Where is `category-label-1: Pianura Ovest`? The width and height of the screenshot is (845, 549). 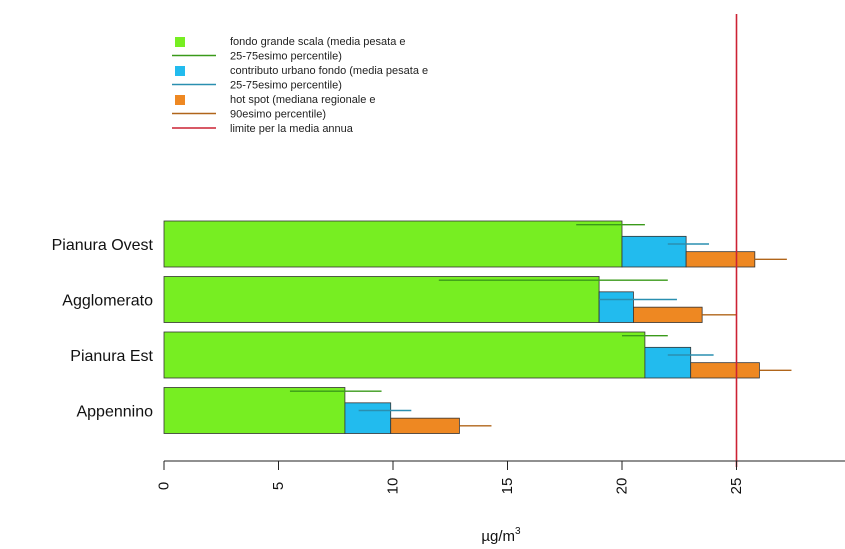
category-label-1: Pianura Ovest is located at coordinates (103, 245).